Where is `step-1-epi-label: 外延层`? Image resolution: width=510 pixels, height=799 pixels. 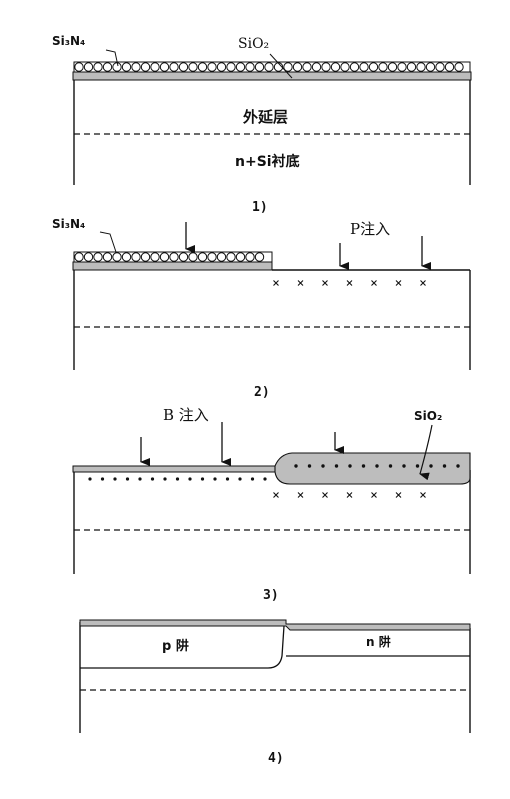
step-1-epi-label: 外延层 is located at coordinates (265, 117).